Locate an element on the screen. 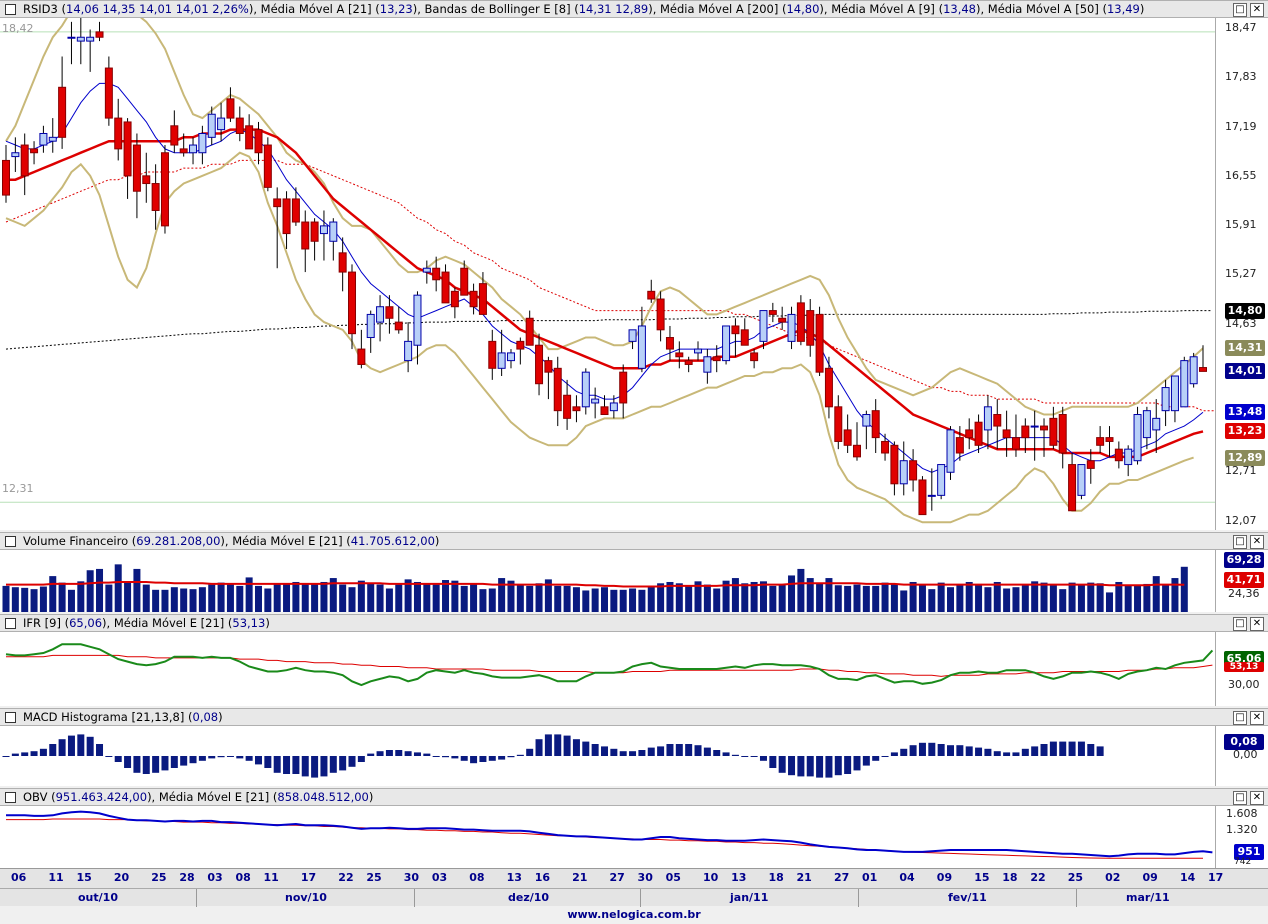  month-tick: nov/10 is located at coordinates (306, 897).